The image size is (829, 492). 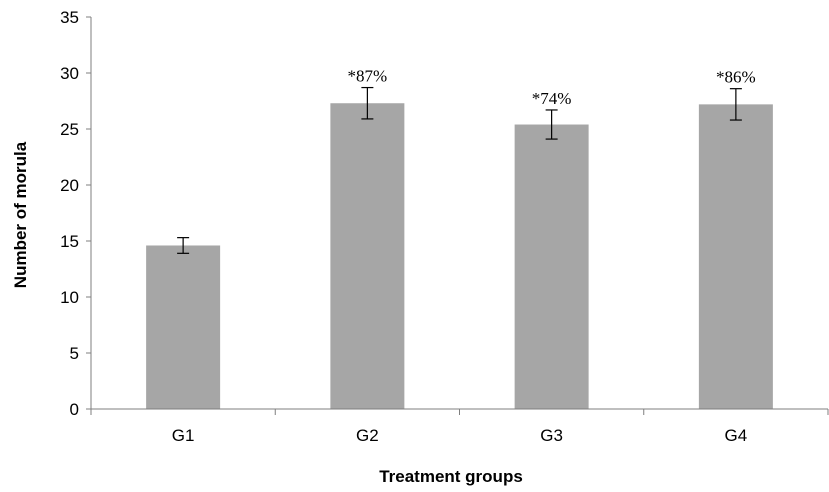 I want to click on data-label-g3: *74%, so click(x=552, y=98).